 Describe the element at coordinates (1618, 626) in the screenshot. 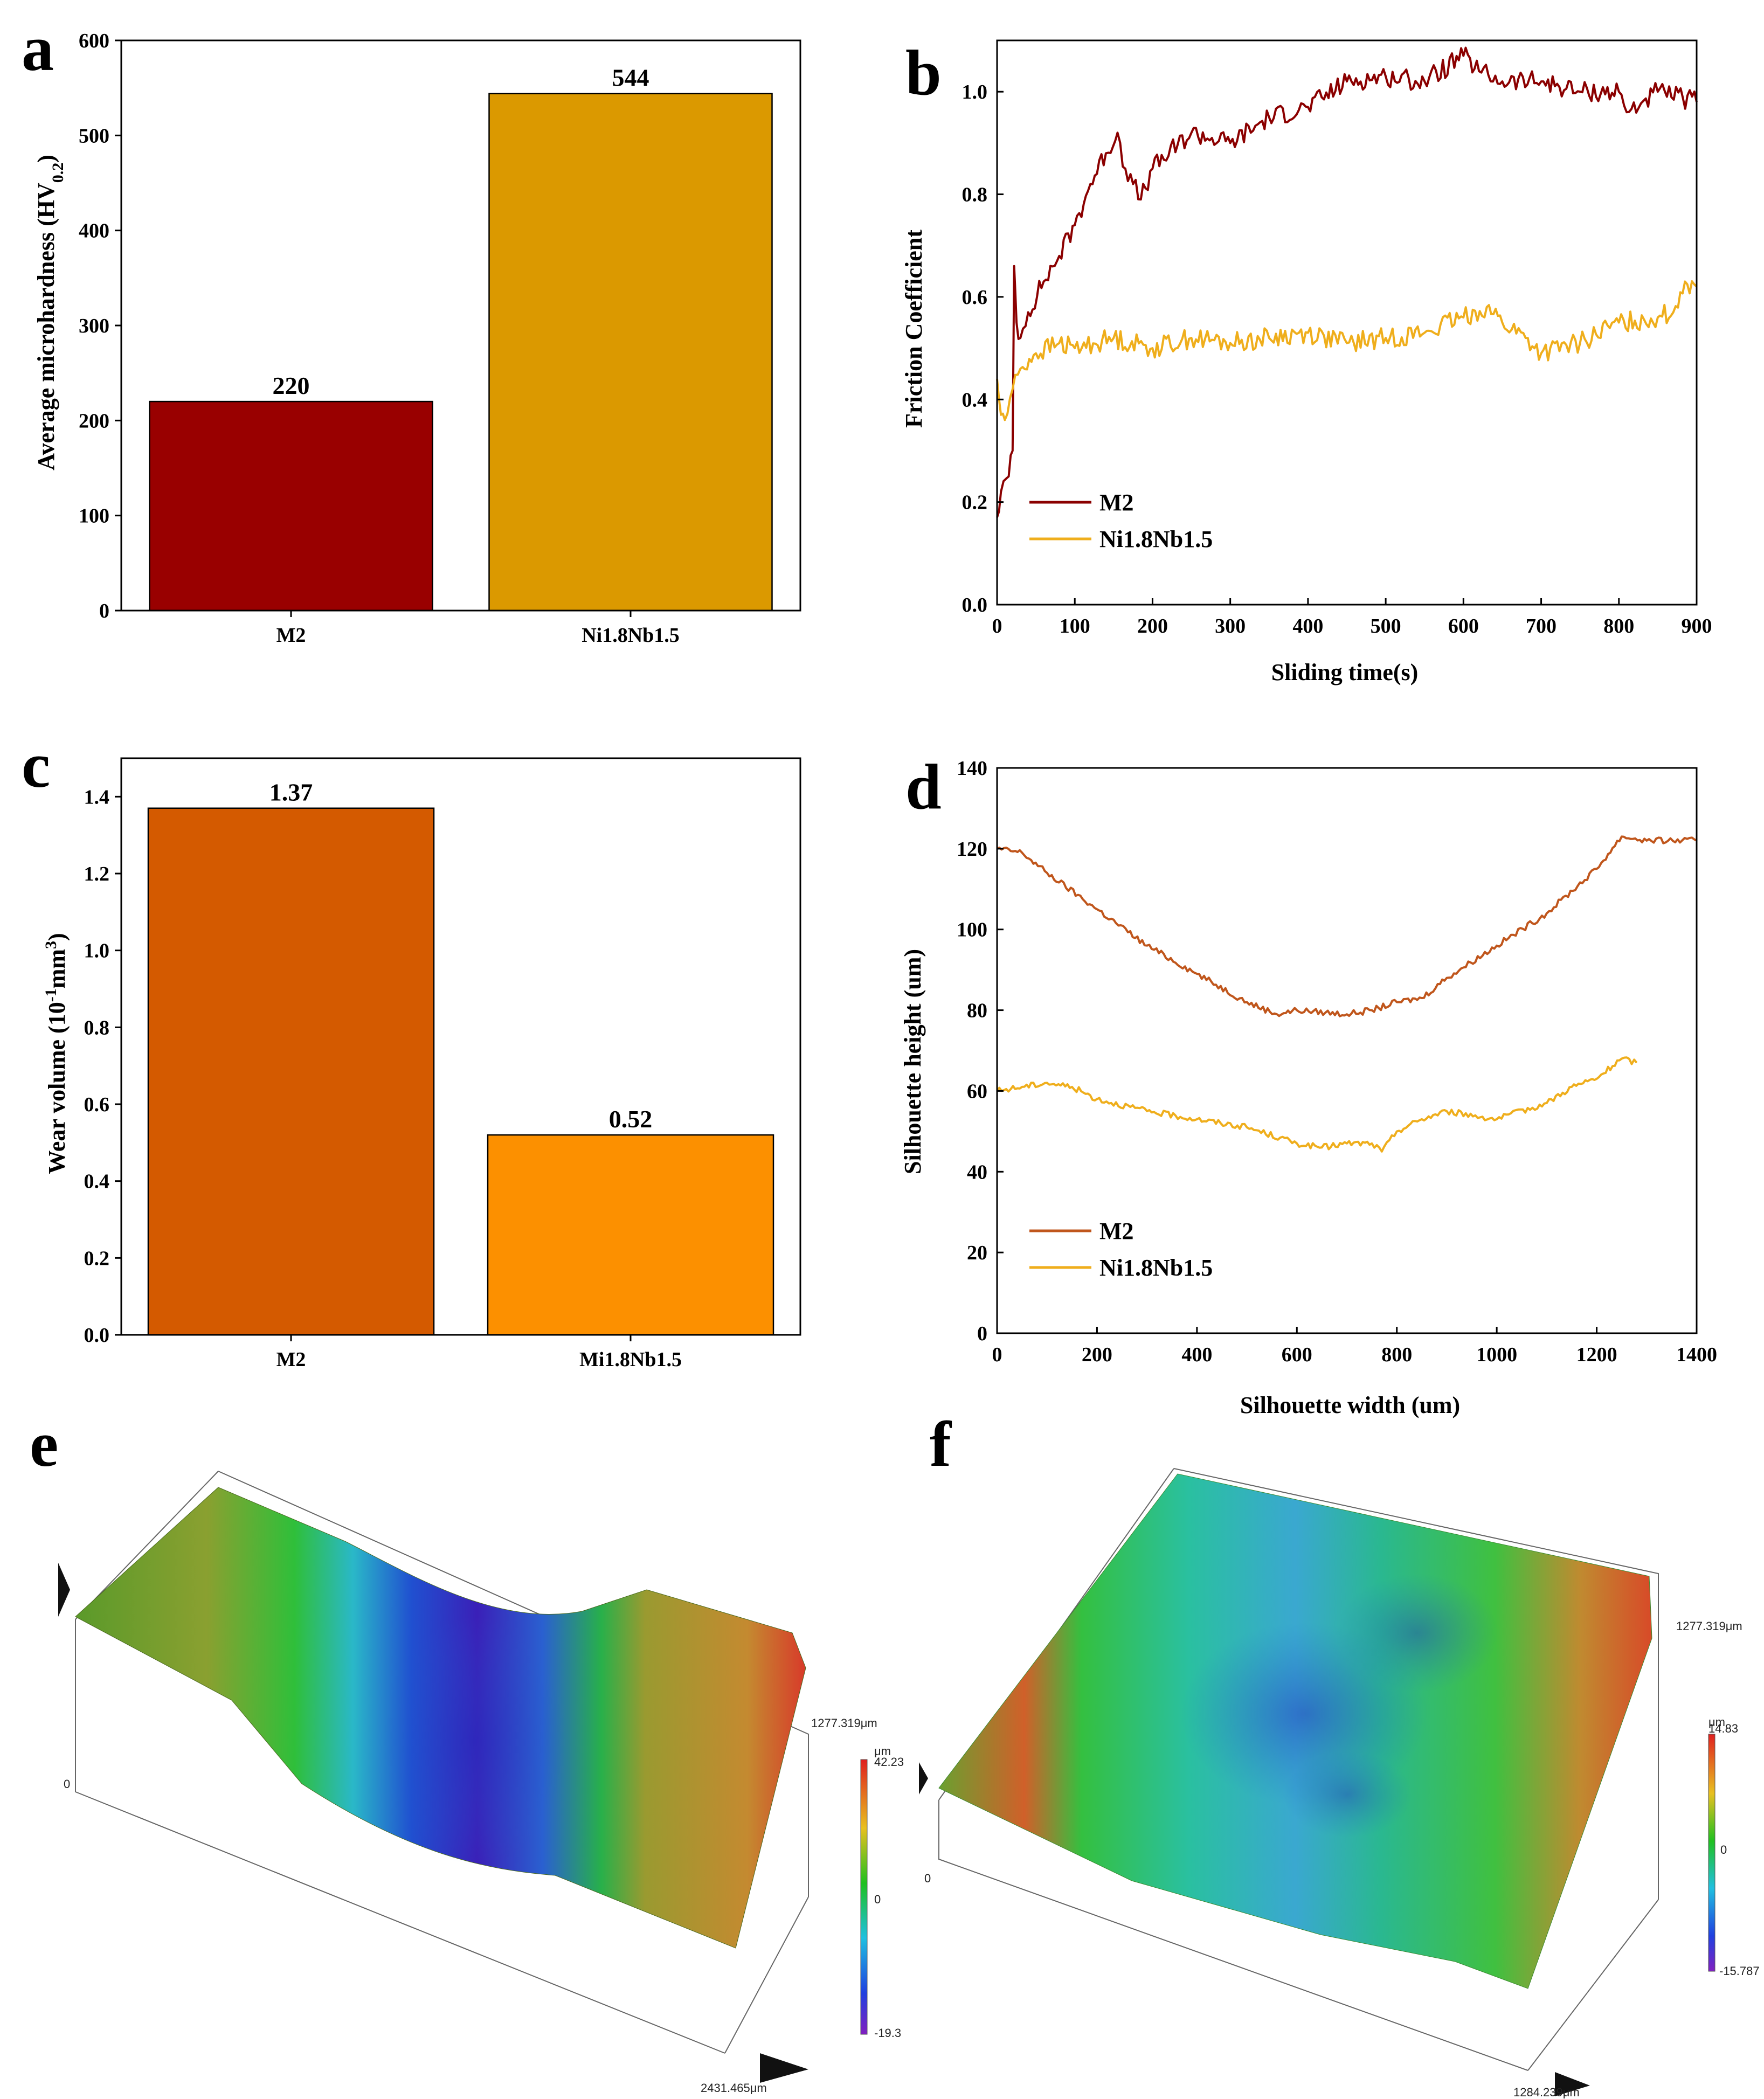

I see `chart-b-x-tick-label-8: 800` at that location.